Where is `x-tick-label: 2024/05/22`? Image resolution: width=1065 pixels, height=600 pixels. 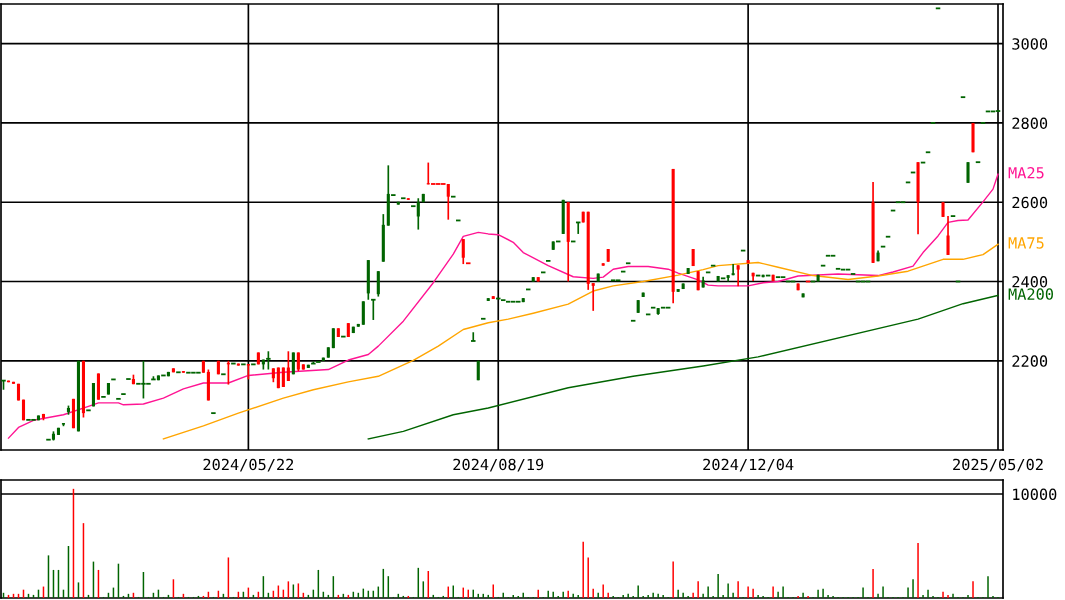 x-tick-label: 2024/05/22 is located at coordinates (248, 465).